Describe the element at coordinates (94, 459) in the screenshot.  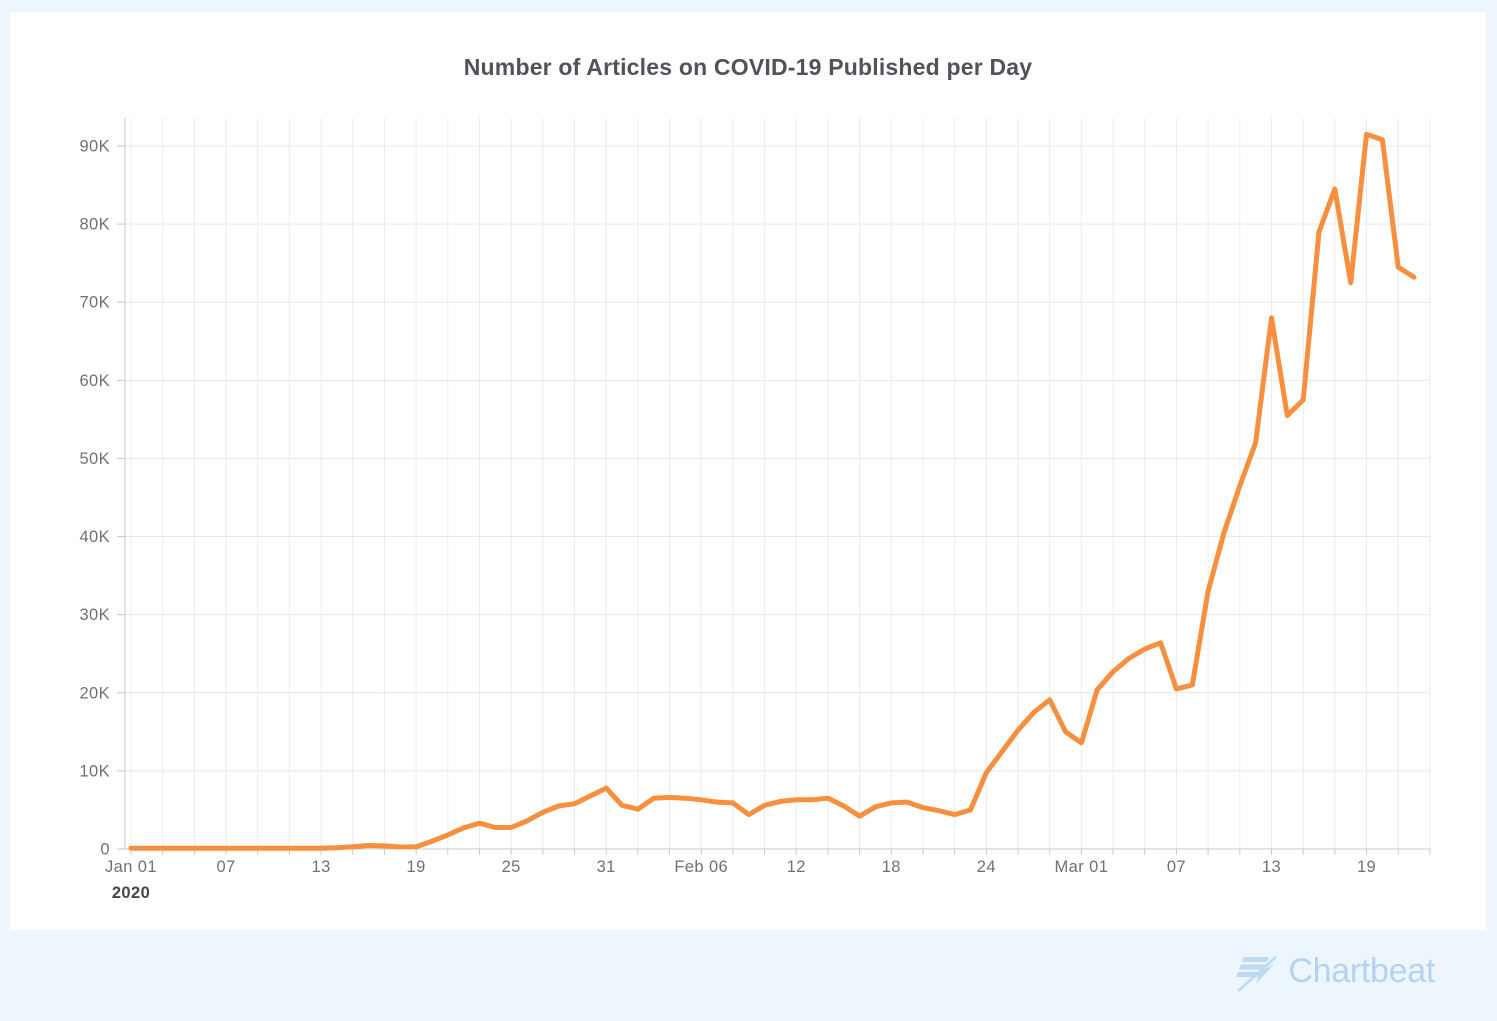
I see `y-tick-label: 50K` at that location.